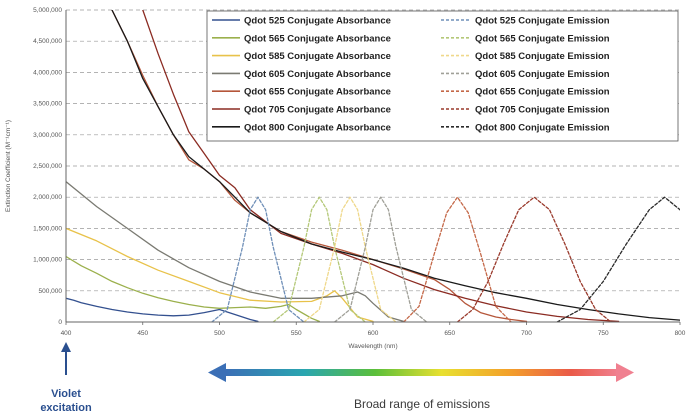  I want to click on y-tick-label: 0, so click(60, 322).